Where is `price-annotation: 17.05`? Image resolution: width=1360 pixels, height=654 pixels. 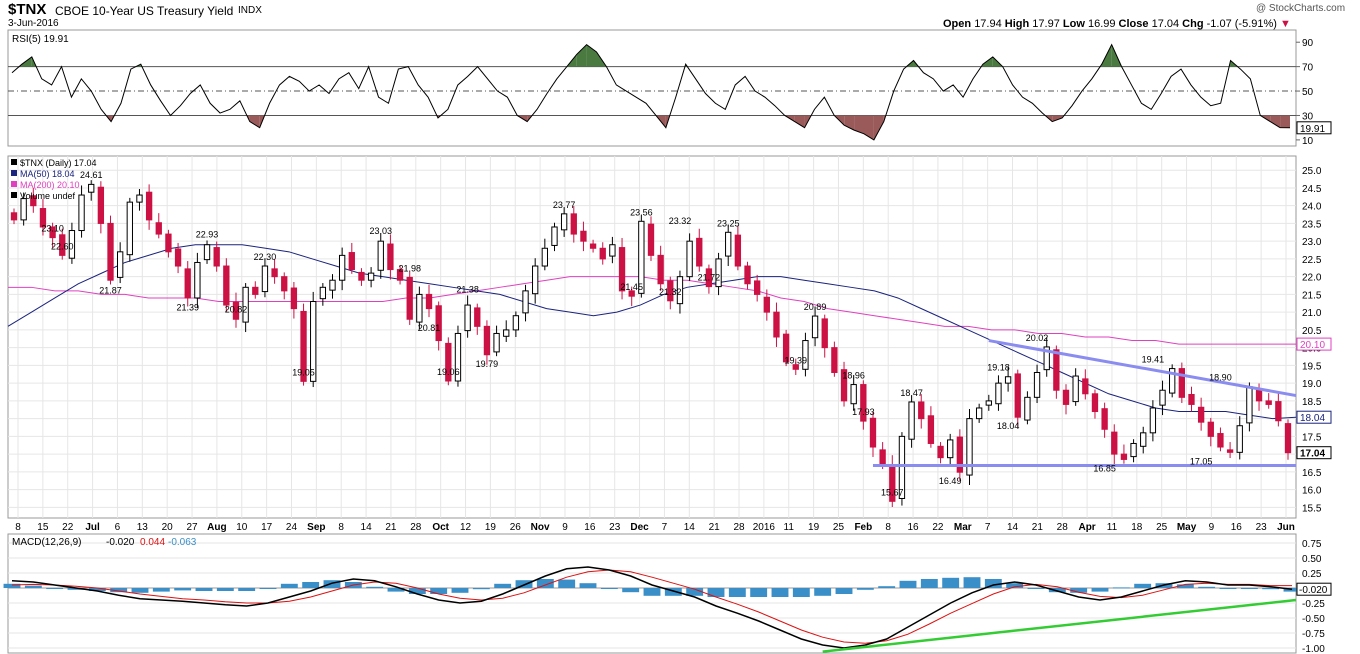 price-annotation: 17.05 is located at coordinates (1201, 461).